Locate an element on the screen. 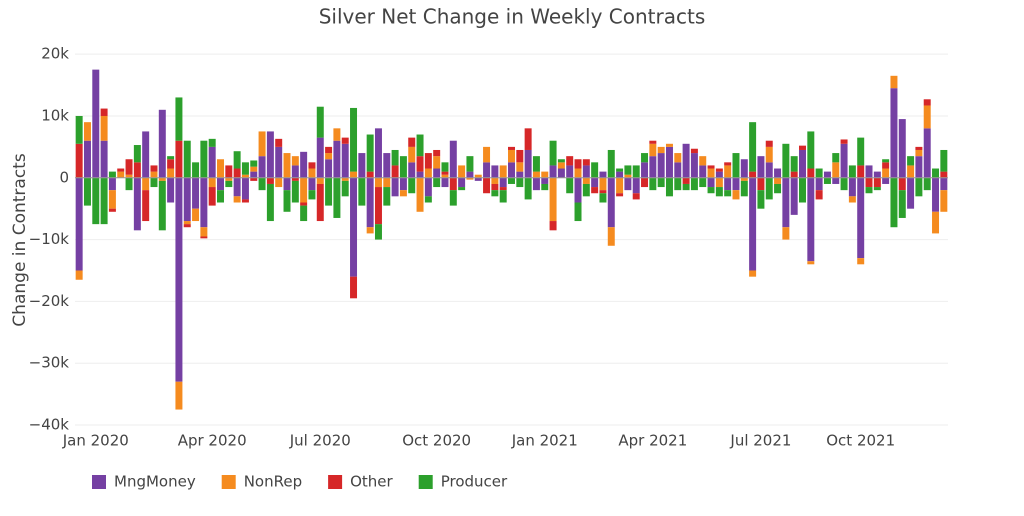  legend-swatch is located at coordinates (228, 482).